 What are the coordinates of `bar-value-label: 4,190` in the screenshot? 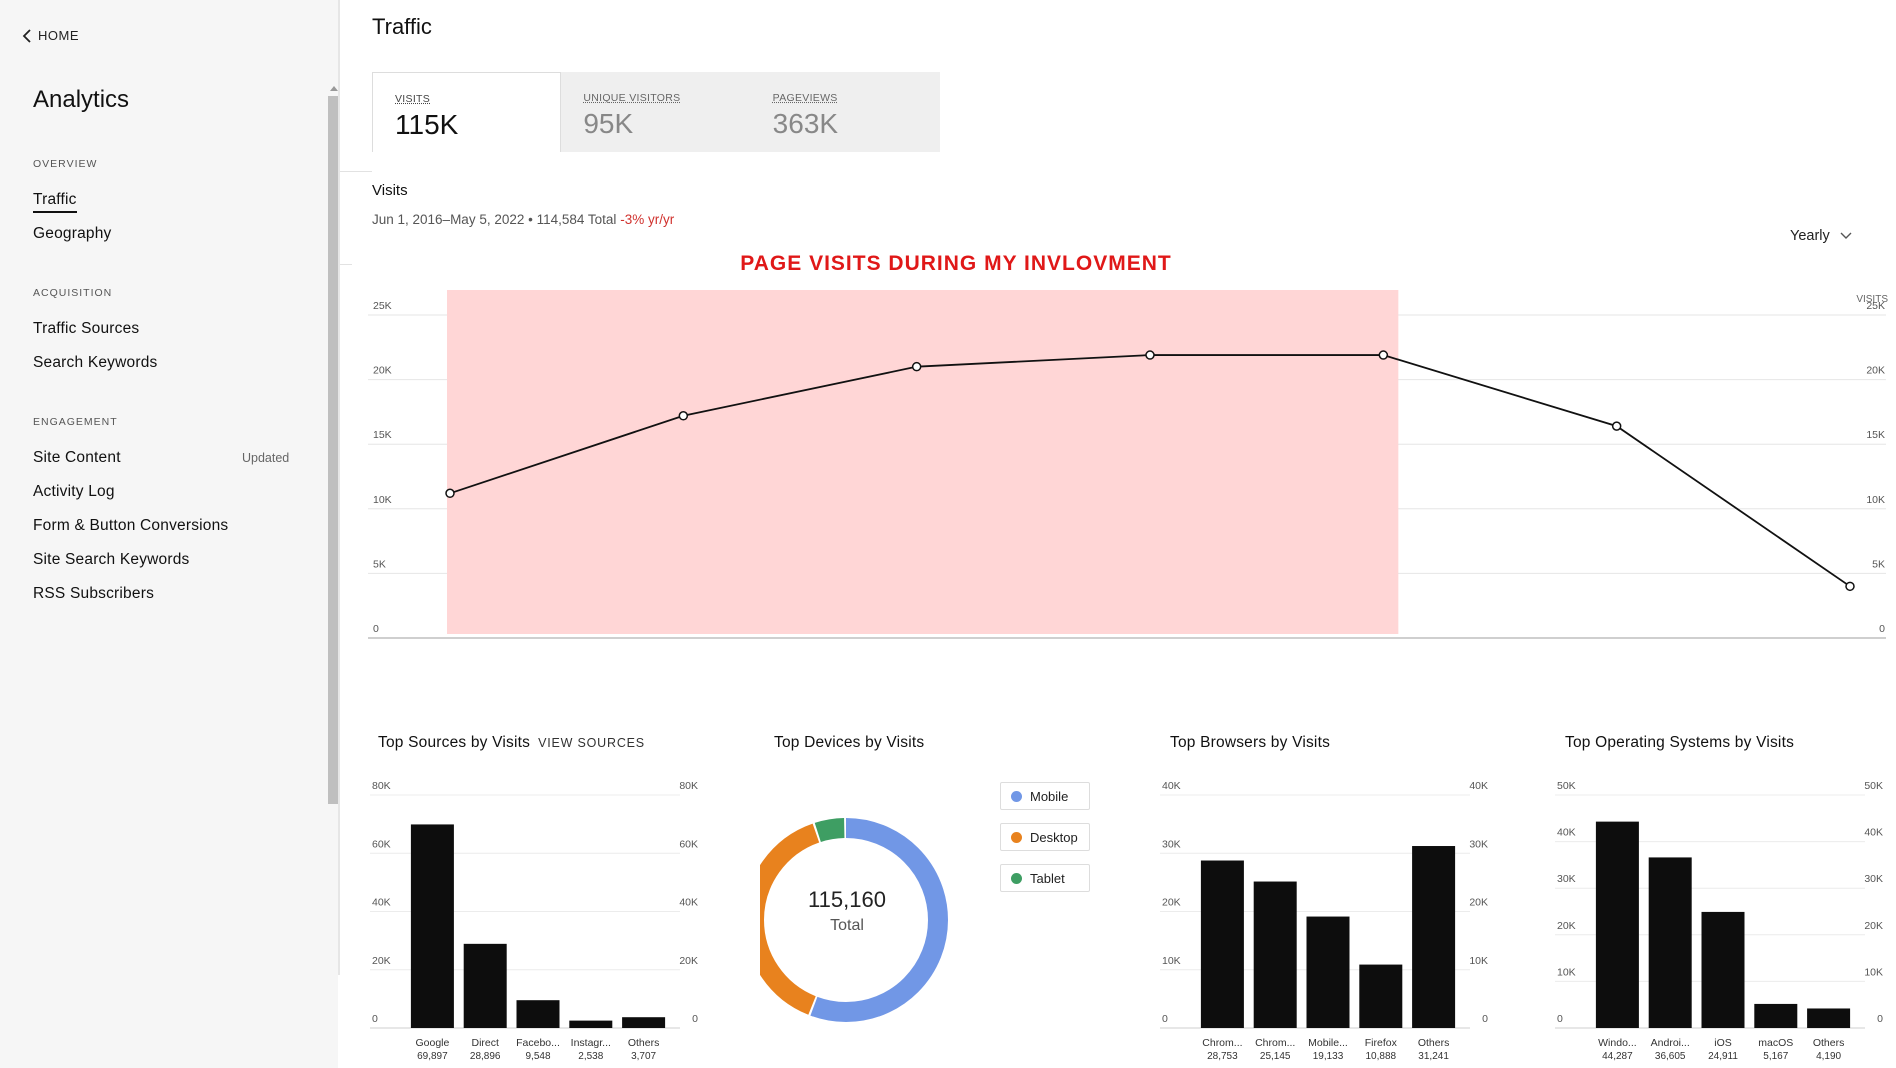 It's located at (1828, 1056).